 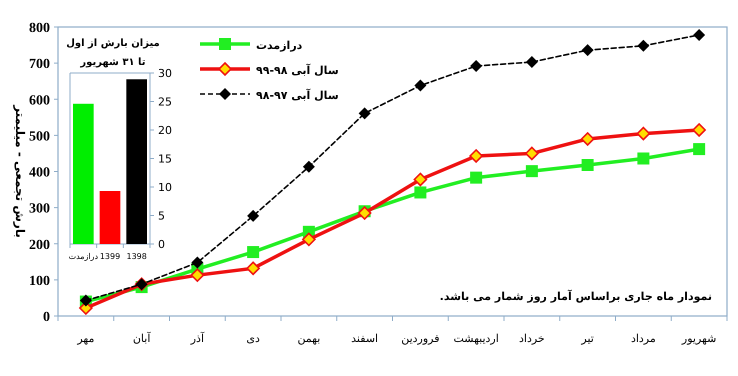 What do you see at coordinates (20, 171) in the screenshot?
I see `y-axis-title: بارش تجمعی - میلیمتر` at bounding box center [20, 171].